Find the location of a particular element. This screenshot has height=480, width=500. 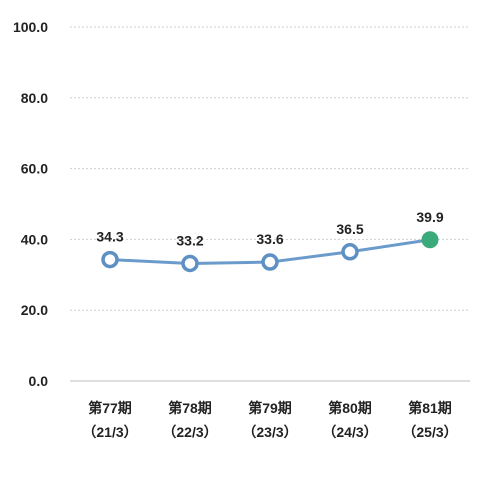

y-tick-label: 100.0 is located at coordinates (30, 27).